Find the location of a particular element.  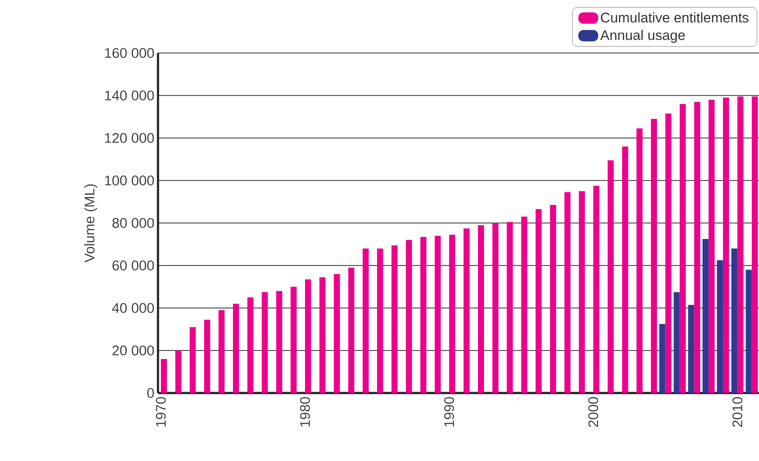

x-tick-label: 1970 is located at coordinates (161, 411).